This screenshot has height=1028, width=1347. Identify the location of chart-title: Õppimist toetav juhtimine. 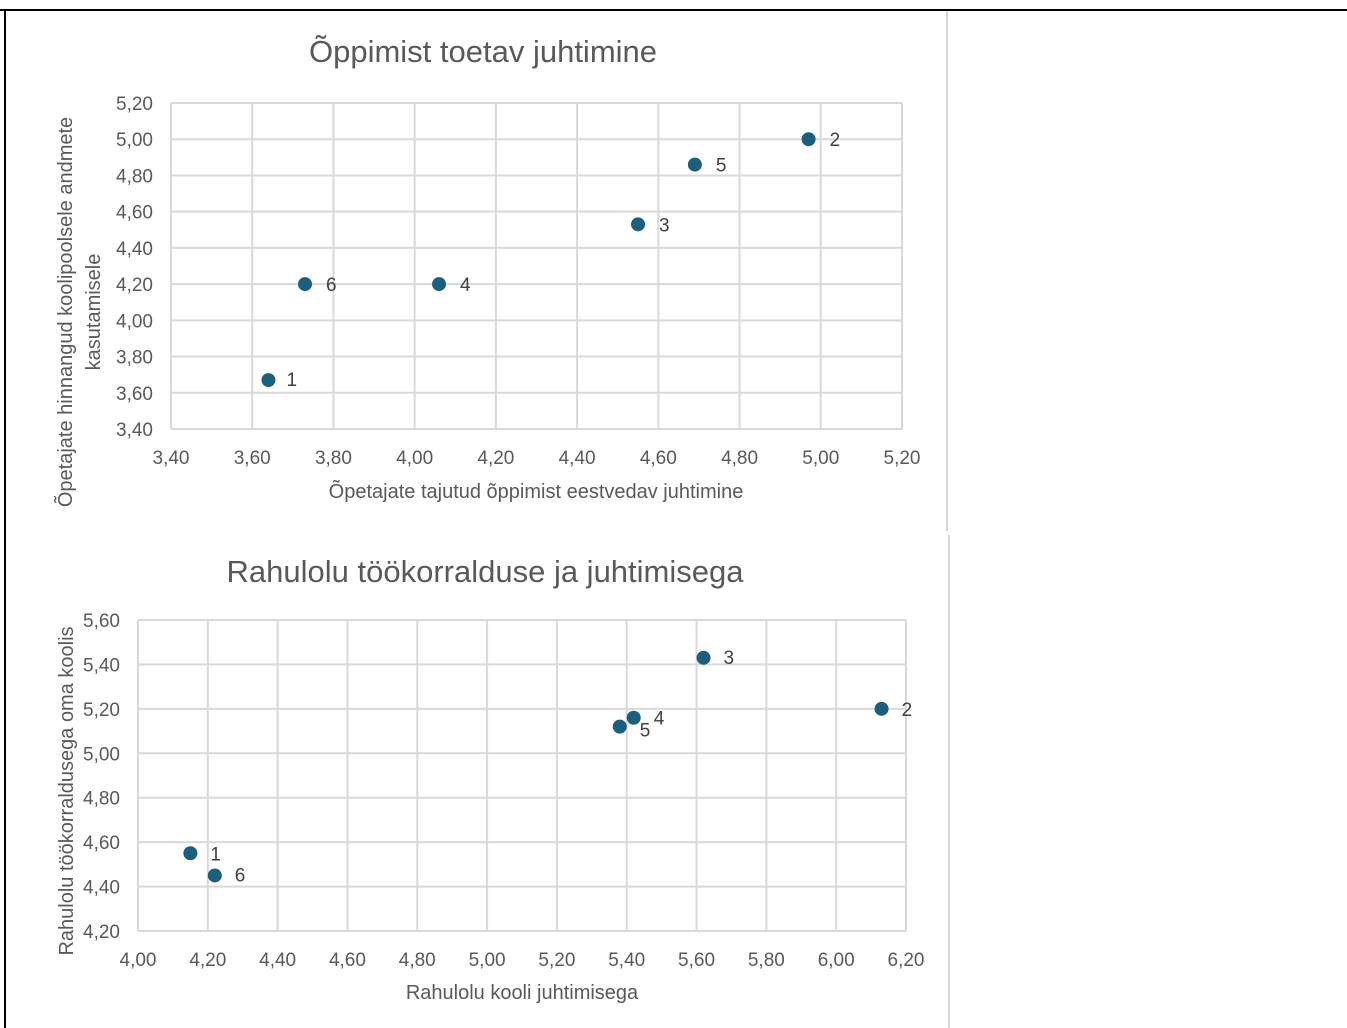
(483, 51).